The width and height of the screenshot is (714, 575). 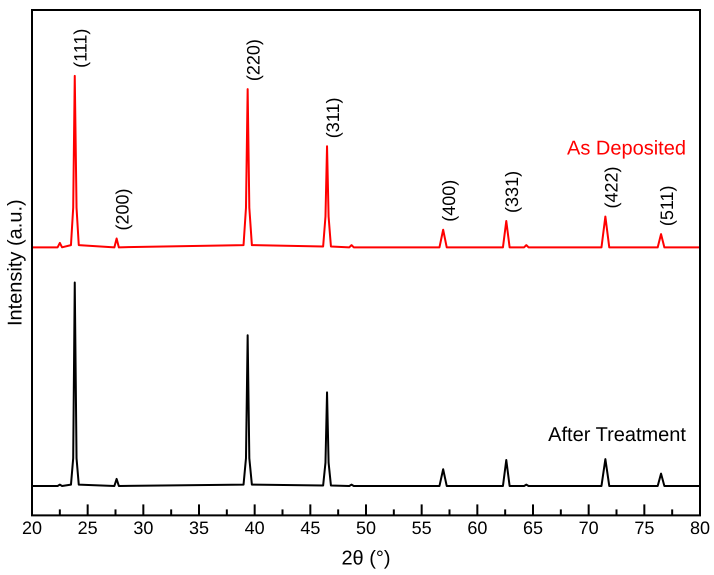 What do you see at coordinates (333, 118) in the screenshot?
I see `annotation: (311)` at bounding box center [333, 118].